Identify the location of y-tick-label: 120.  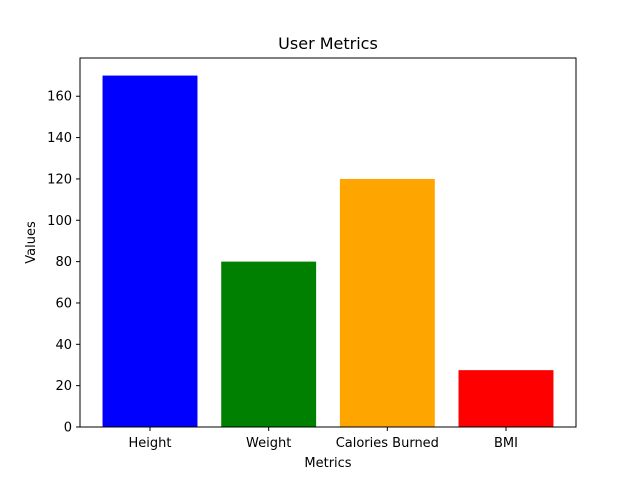
(59, 179).